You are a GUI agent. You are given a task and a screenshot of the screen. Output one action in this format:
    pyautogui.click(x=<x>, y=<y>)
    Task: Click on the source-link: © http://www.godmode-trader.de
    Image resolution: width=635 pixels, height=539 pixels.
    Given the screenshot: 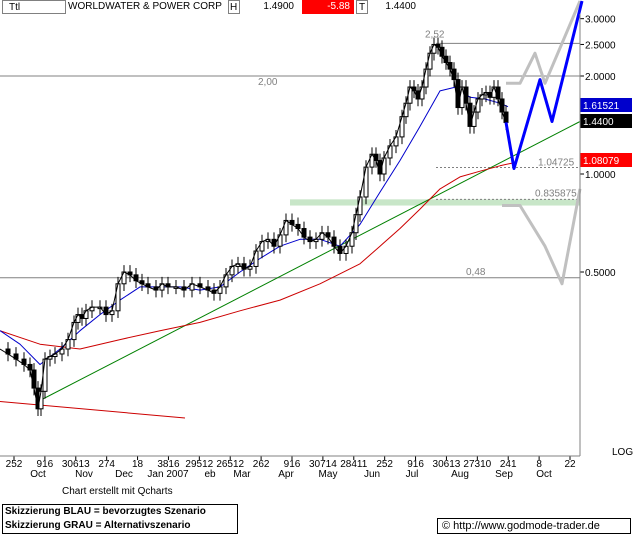 What is the action you would take?
    pyautogui.click(x=534, y=526)
    